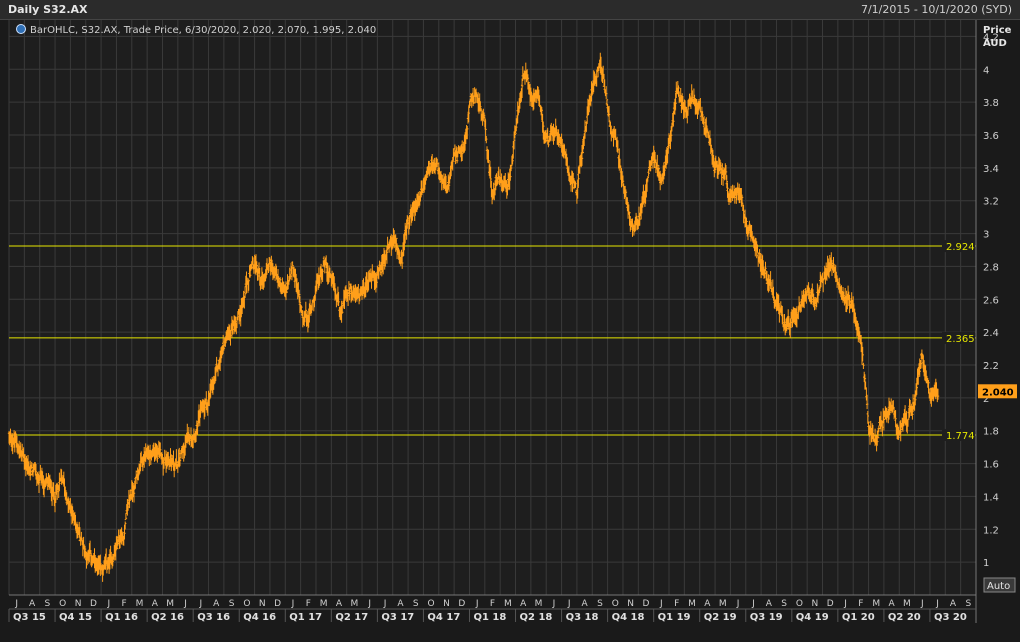 Image resolution: width=1020 pixels, height=642 pixels. I want to click on y-tick-label: 2.6, so click(991, 300).